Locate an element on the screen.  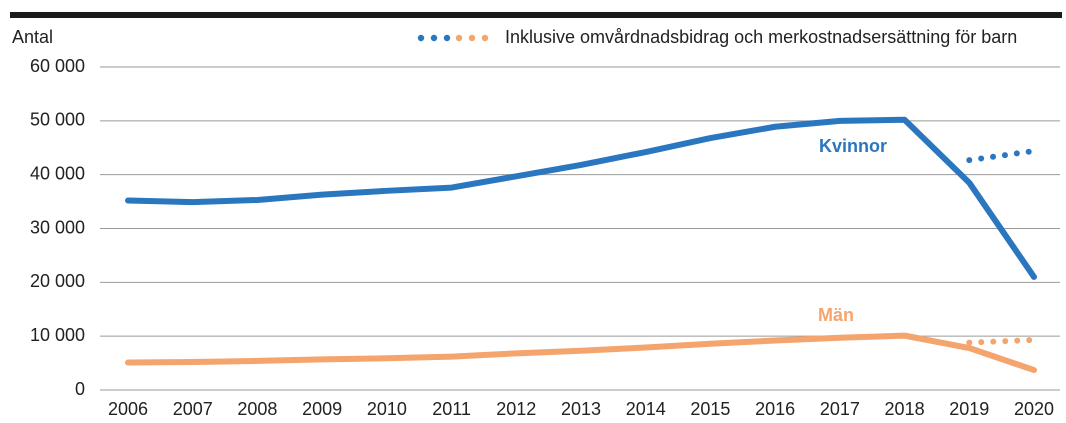
x-tick-label: 2015 is located at coordinates (710, 409).